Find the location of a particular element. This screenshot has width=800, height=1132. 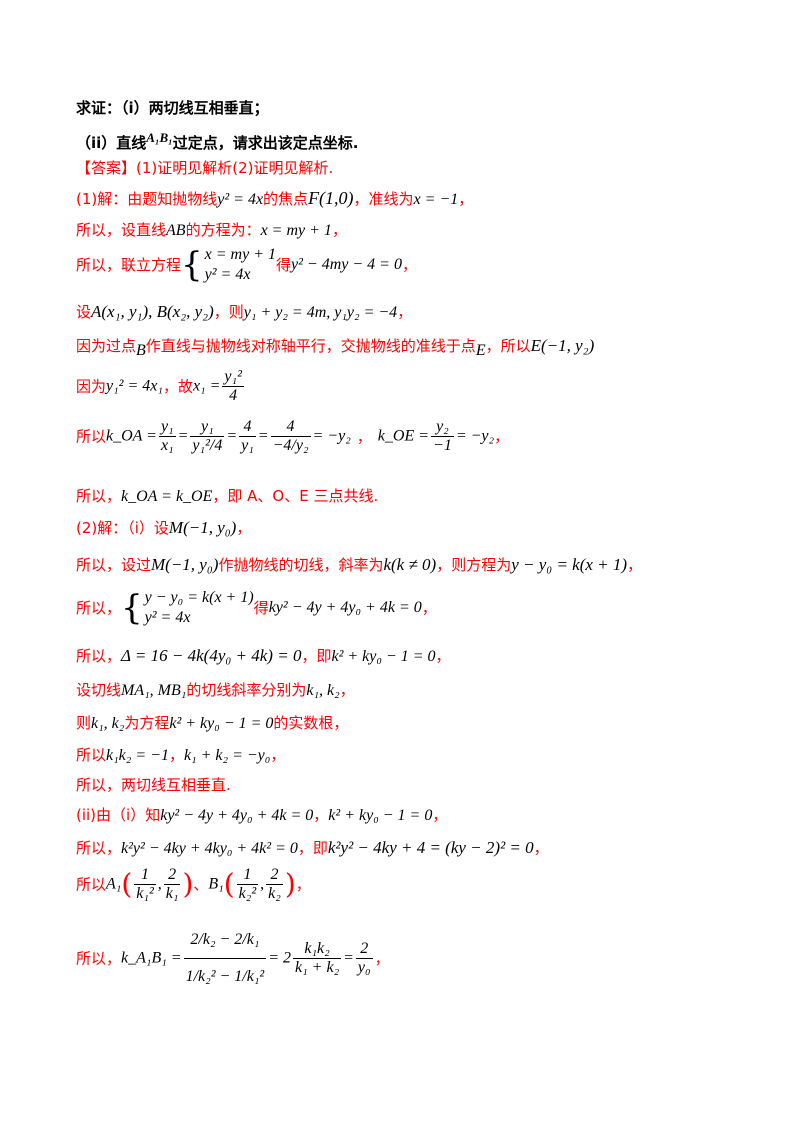

math: AB is located at coordinates (176, 230).